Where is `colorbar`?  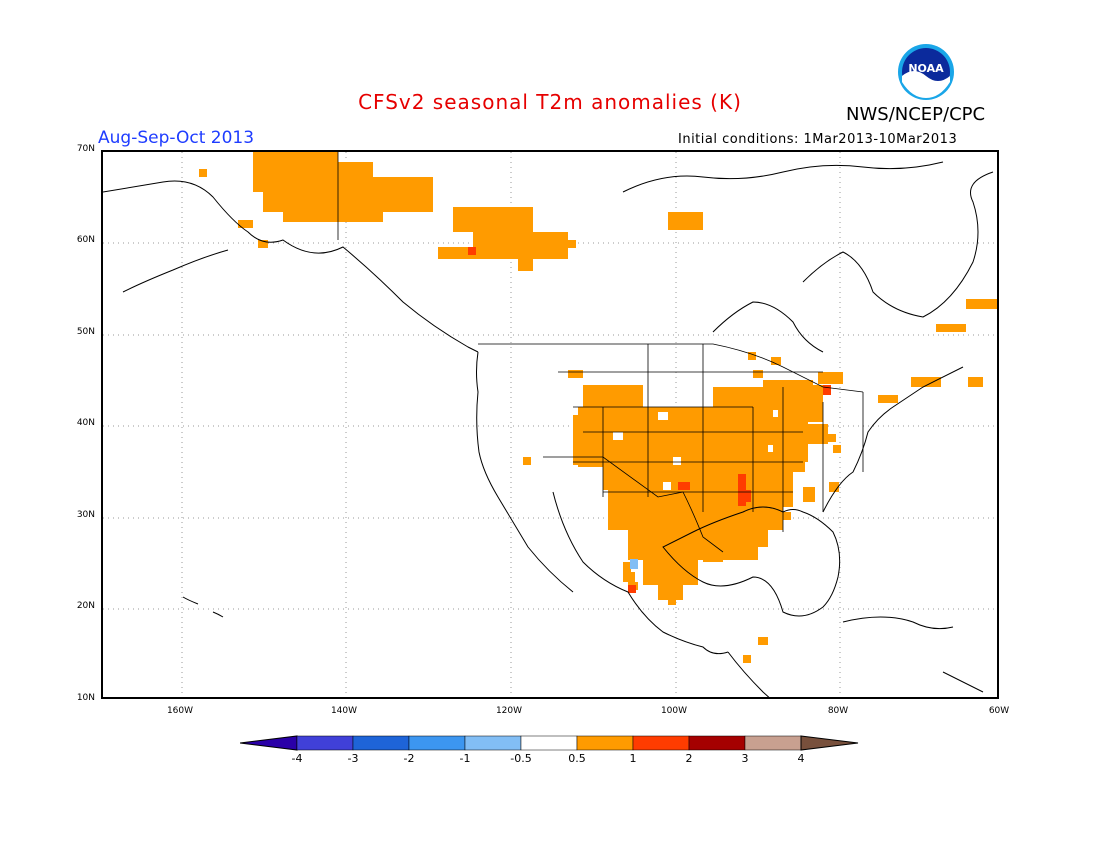
colorbar is located at coordinates (549, 745).